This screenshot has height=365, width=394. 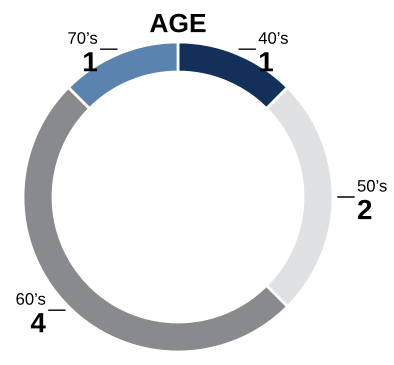 What do you see at coordinates (365, 210) in the screenshot?
I see `data-label: 2` at bounding box center [365, 210].